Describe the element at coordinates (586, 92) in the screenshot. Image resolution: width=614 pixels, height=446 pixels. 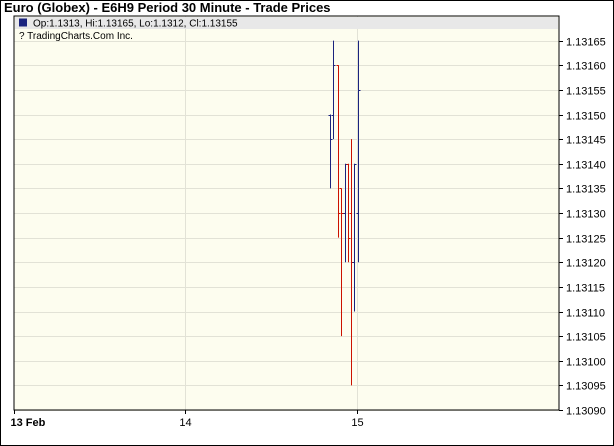
I see `y-tick-label: 1.13155` at that location.